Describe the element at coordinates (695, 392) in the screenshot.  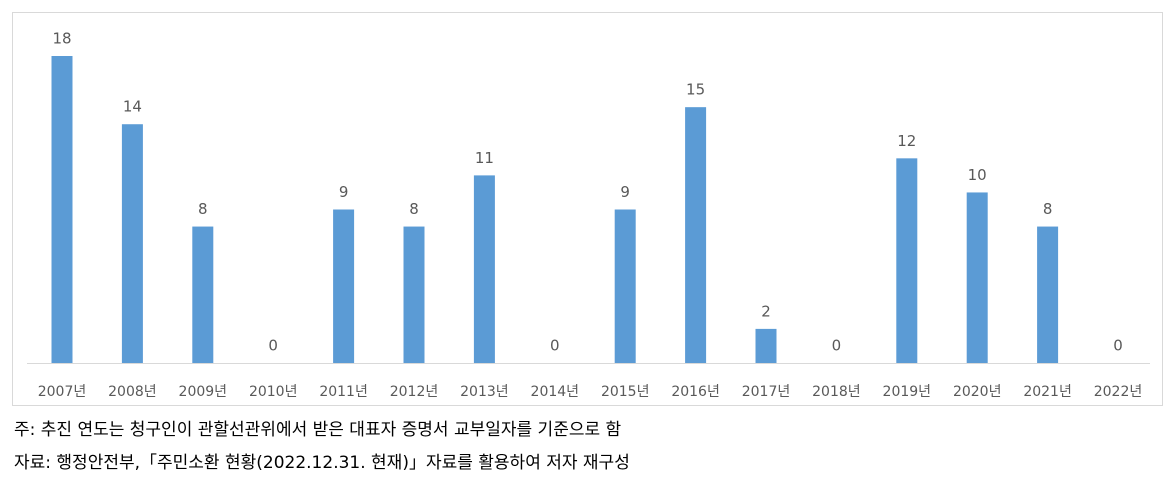
I see `x-tick-label: 2016년` at that location.